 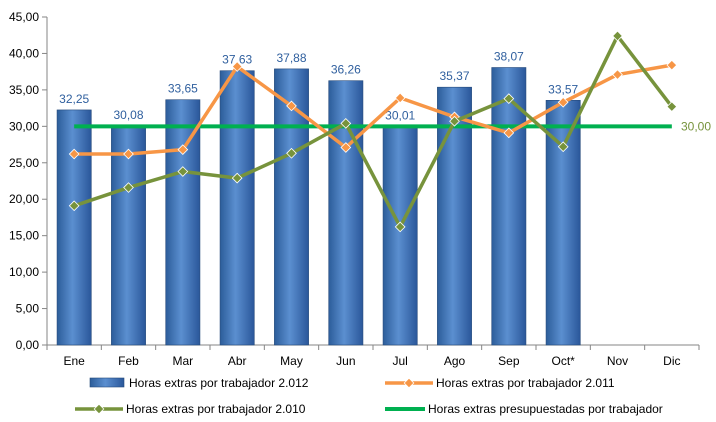 What do you see at coordinates (291, 58) in the screenshot?
I see `bar-data-label: 37,88` at bounding box center [291, 58].